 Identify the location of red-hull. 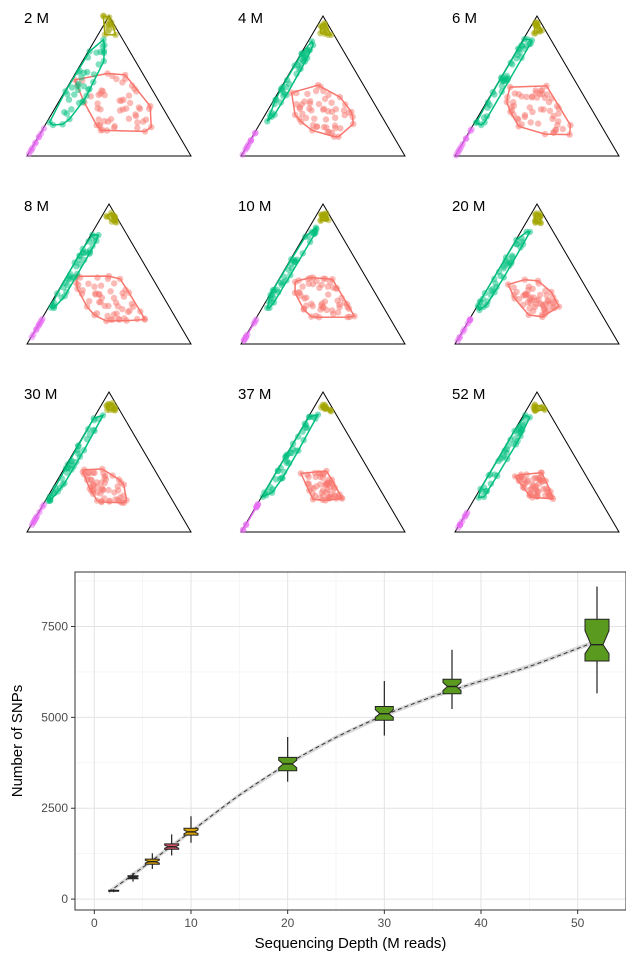
(112, 102).